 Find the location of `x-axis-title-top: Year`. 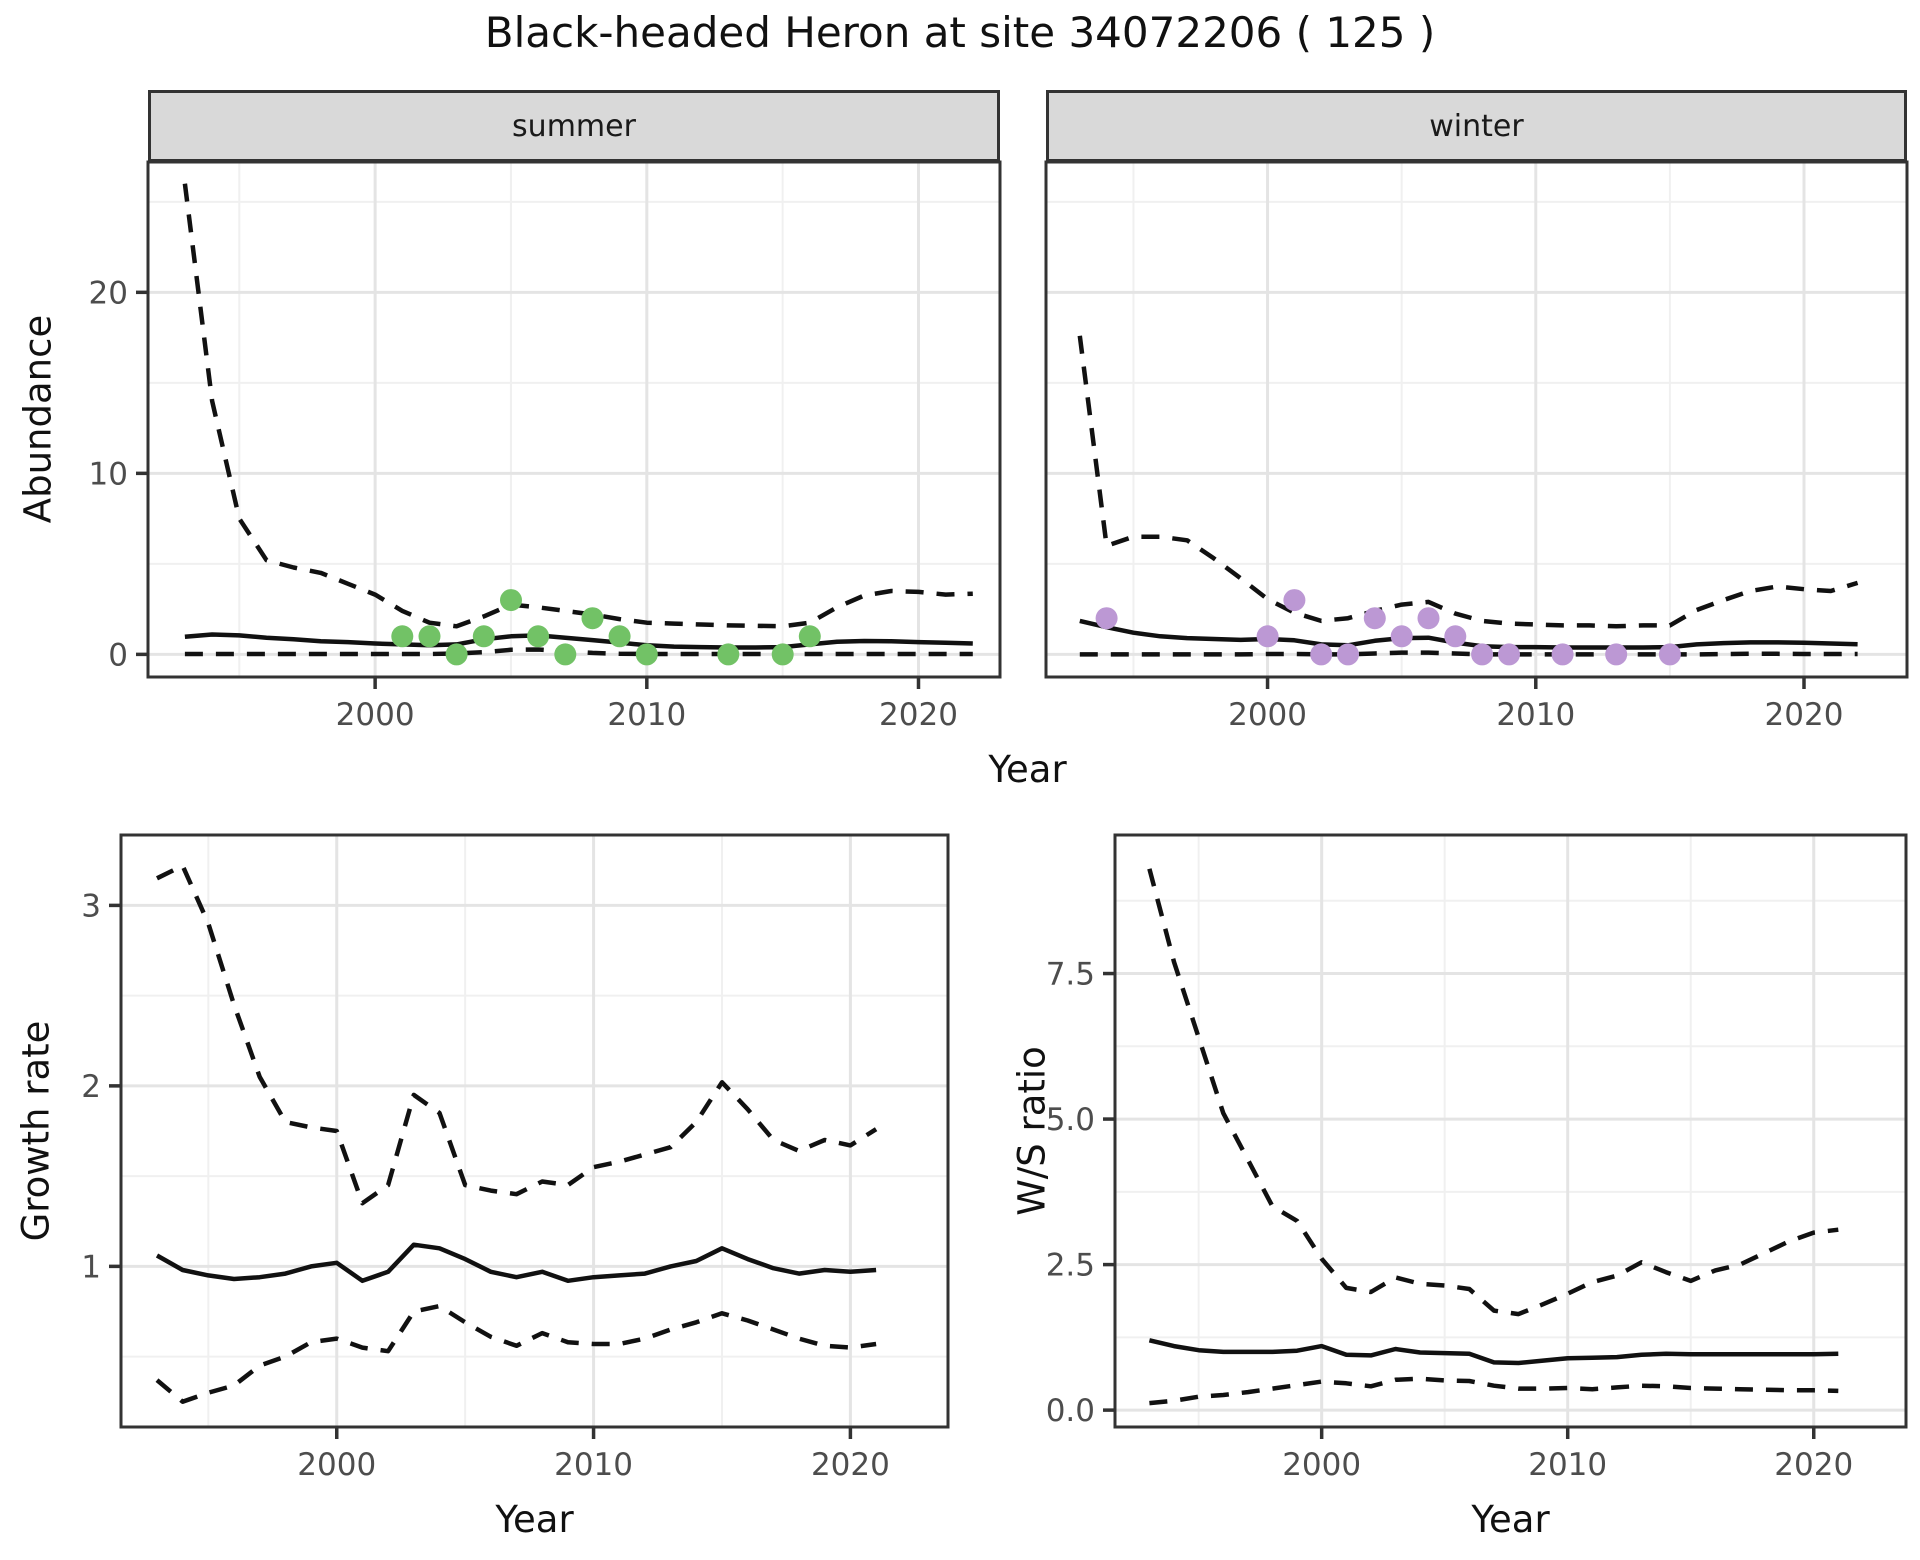

x-axis-title-top: Year is located at coordinates (1027, 769).